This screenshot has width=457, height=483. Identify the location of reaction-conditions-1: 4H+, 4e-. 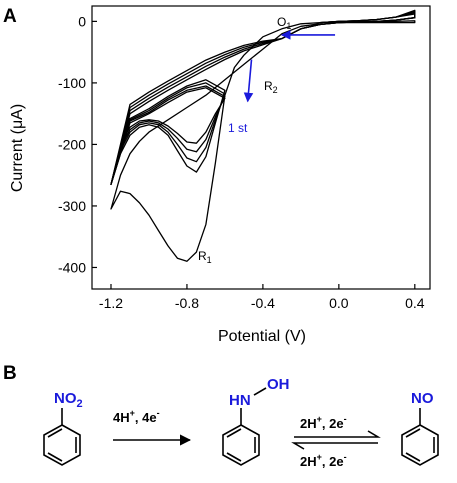
(136, 416).